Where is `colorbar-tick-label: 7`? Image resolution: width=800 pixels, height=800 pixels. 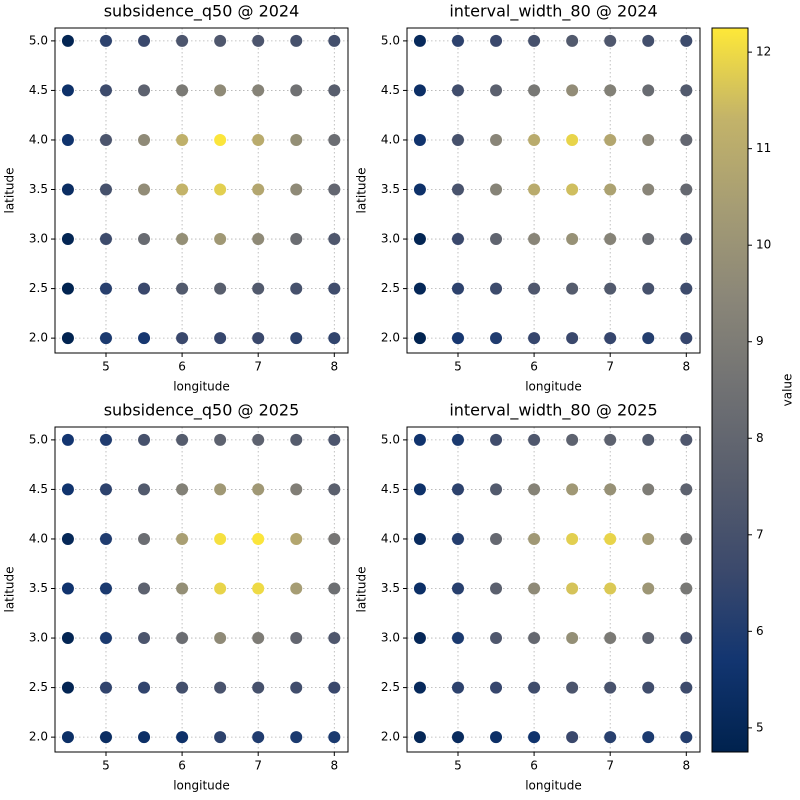 colorbar-tick-label: 7 is located at coordinates (760, 534).